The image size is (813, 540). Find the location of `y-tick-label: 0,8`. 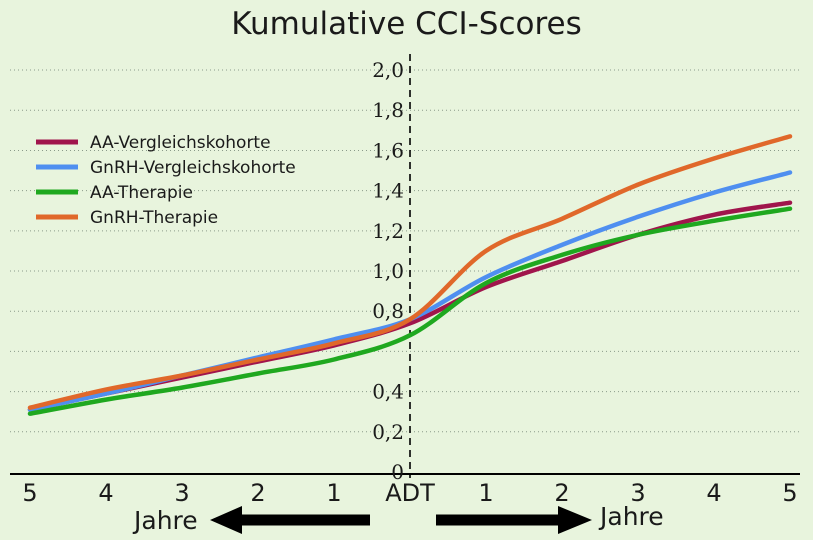

y-tick-label: 0,8 is located at coordinates (388, 311).